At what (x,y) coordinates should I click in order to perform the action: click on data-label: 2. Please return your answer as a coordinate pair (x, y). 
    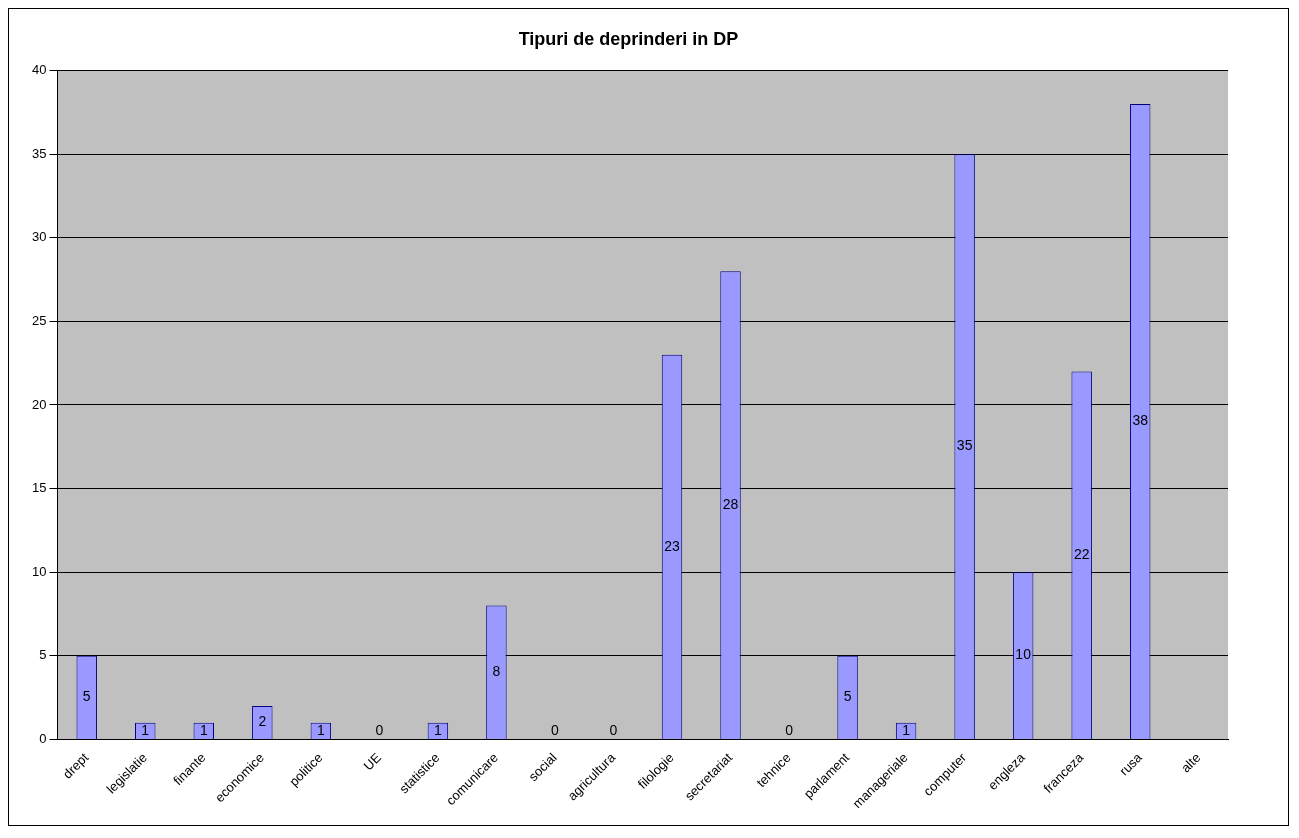
    Looking at the image, I should click on (262, 721).